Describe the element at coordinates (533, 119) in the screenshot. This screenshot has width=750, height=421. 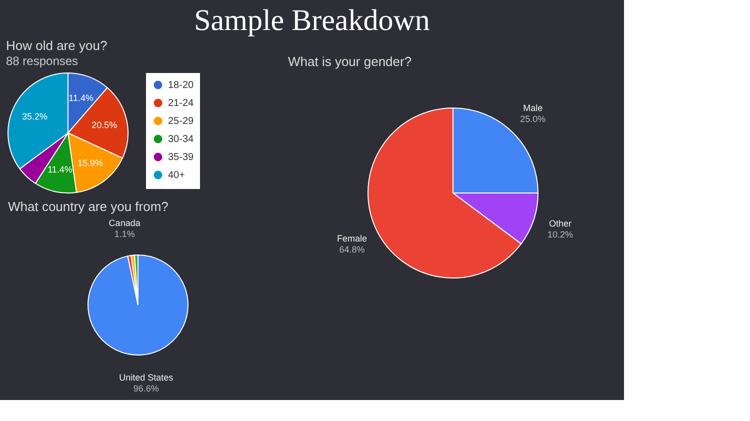
I see `data-label: 25.0%` at that location.